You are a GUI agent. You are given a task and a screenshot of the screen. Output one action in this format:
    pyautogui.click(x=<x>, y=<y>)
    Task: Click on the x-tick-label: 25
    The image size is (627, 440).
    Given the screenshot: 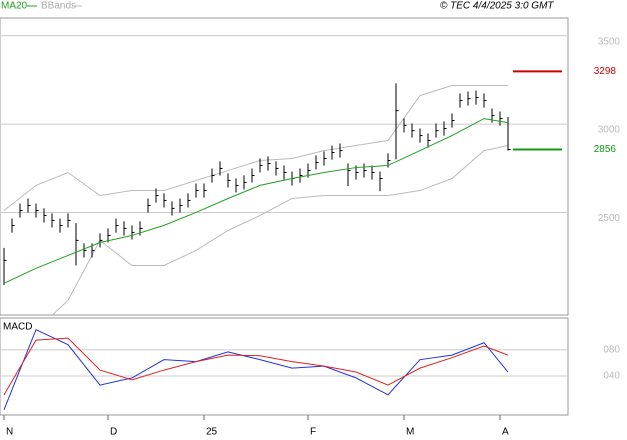 What is the action you would take?
    pyautogui.click(x=212, y=432)
    